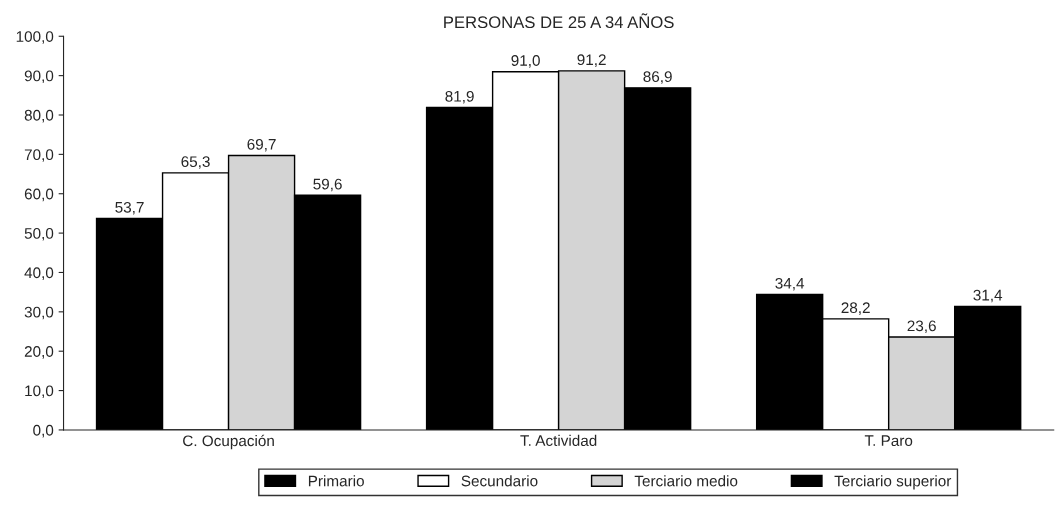 The image size is (1059, 518). Describe the element at coordinates (39, 195) in the screenshot. I see `y-tick-label: 60,0` at that location.